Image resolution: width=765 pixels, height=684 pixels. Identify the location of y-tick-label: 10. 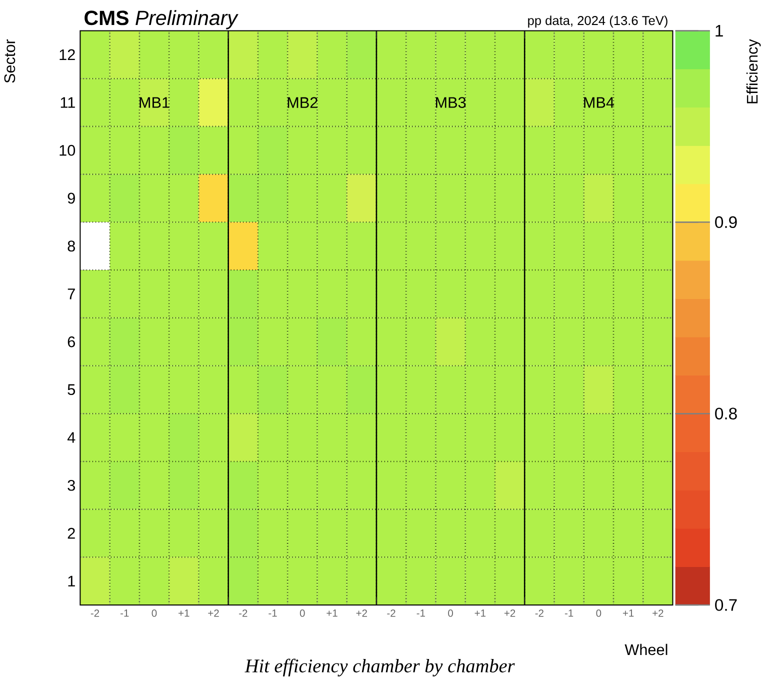
(68, 150).